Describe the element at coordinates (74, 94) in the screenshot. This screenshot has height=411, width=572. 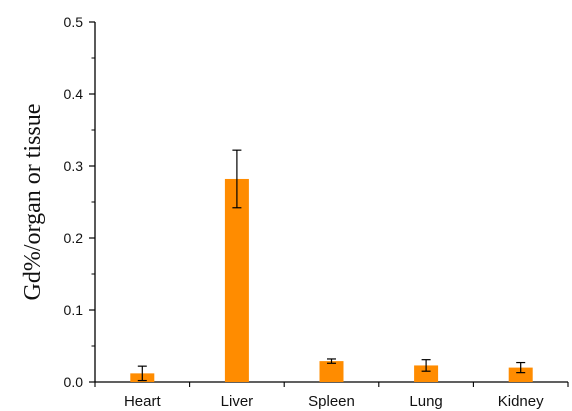
I see `y-tick-label: 0.4` at that location.